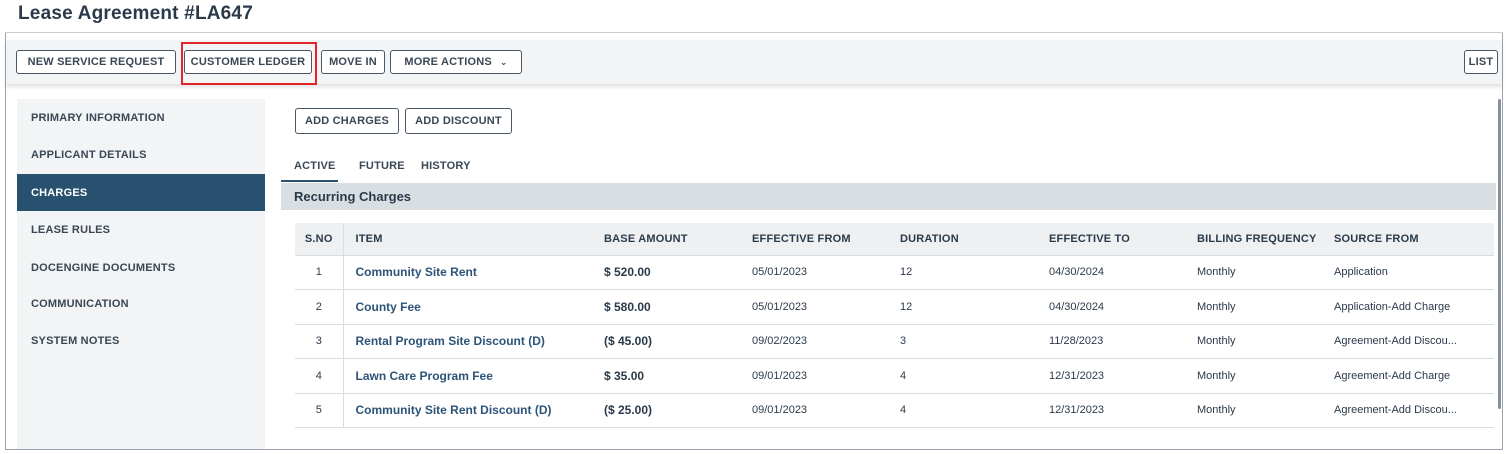 Image resolution: width=1506 pixels, height=454 pixels. What do you see at coordinates (458, 121) in the screenshot?
I see `add-discount-button: ADD DISCOUNT` at bounding box center [458, 121].